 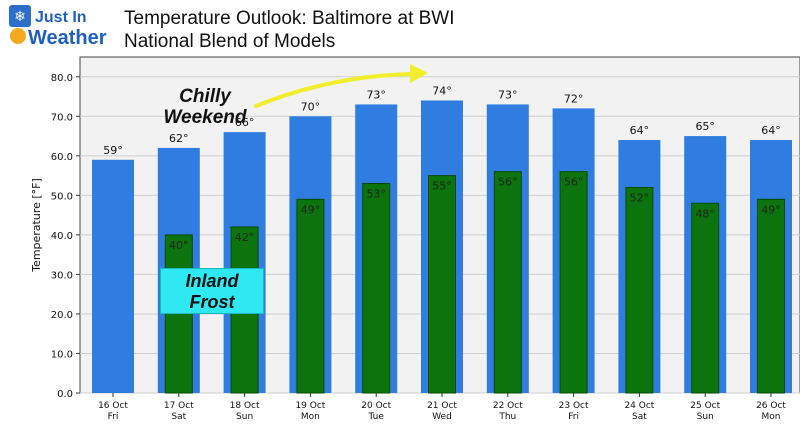 I want to click on x-tick-date: 19 Oct, so click(x=310, y=406).